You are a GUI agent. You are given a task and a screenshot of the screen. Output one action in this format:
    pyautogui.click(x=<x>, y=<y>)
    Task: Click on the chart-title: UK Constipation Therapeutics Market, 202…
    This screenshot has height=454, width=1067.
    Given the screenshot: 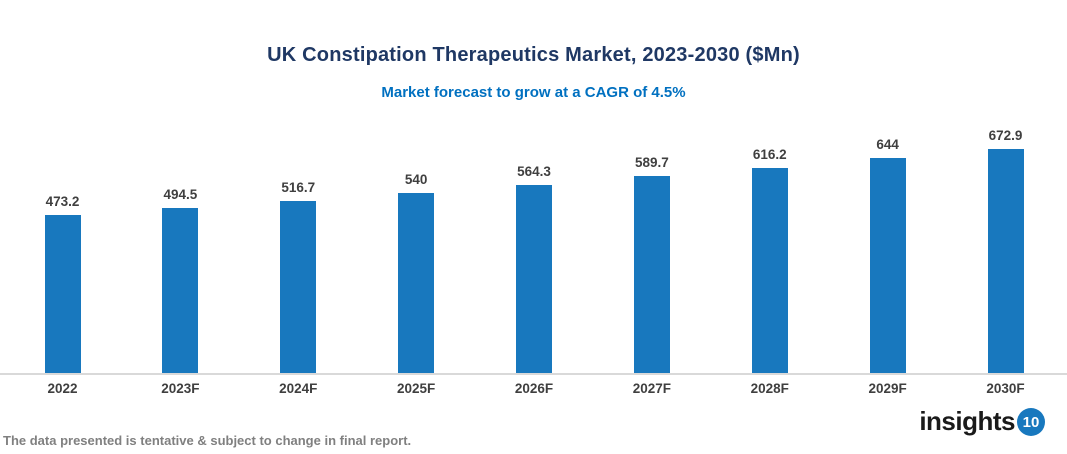 What is the action you would take?
    pyautogui.click(x=533, y=55)
    